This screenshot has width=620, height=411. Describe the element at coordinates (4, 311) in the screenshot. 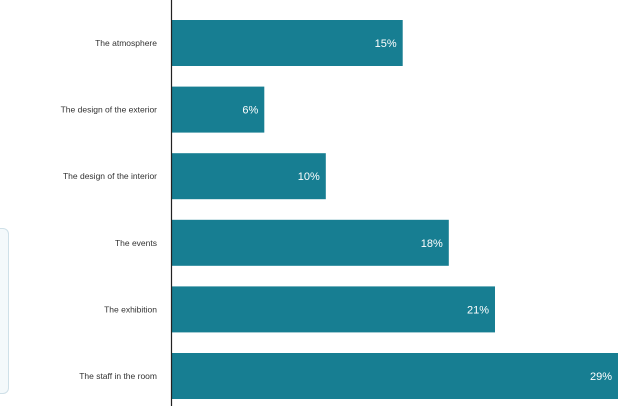

I see `side-panel-edge` at that location.